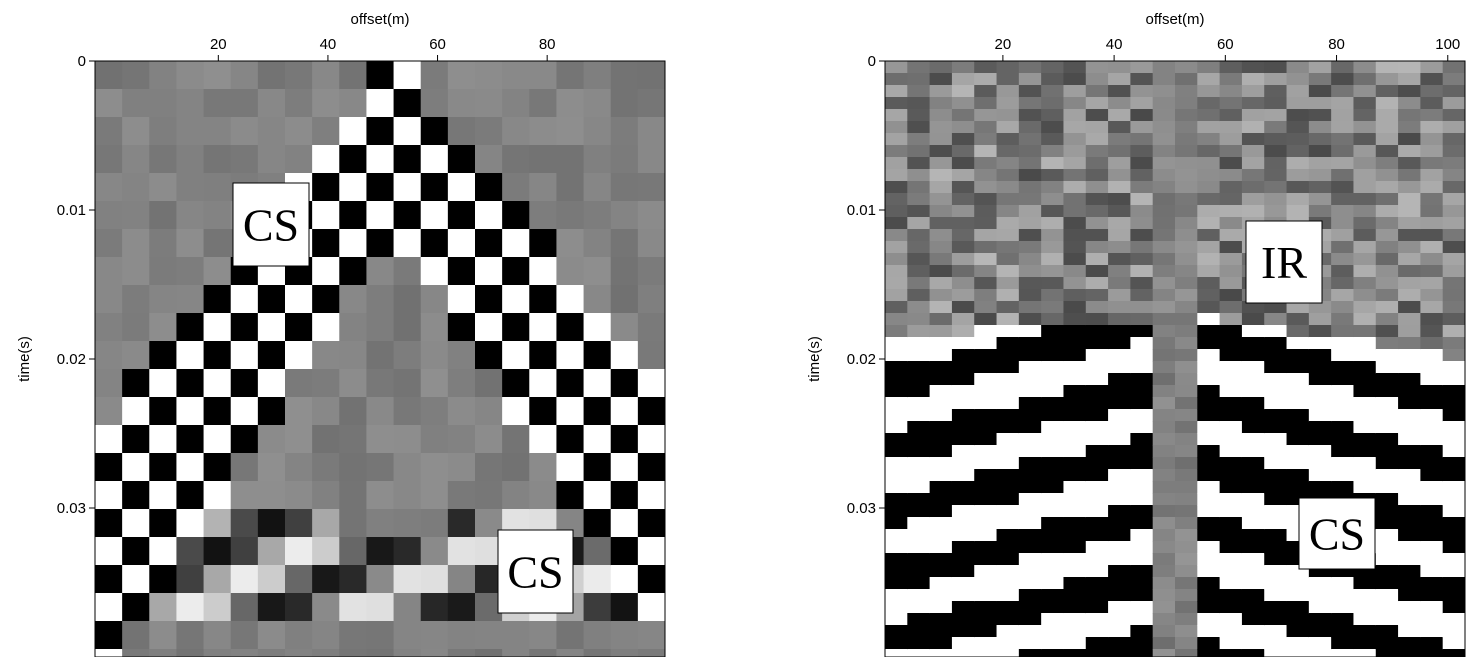 The width and height of the screenshot is (1483, 657). I want to click on annotation-box, so click(1337, 533).